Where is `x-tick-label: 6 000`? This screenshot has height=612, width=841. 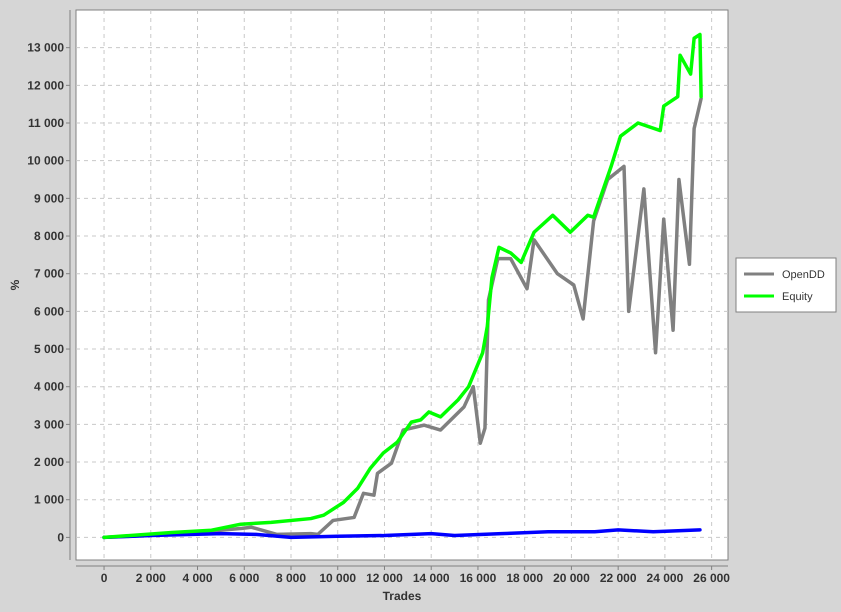 x-tick-label: 6 000 is located at coordinates (244, 578).